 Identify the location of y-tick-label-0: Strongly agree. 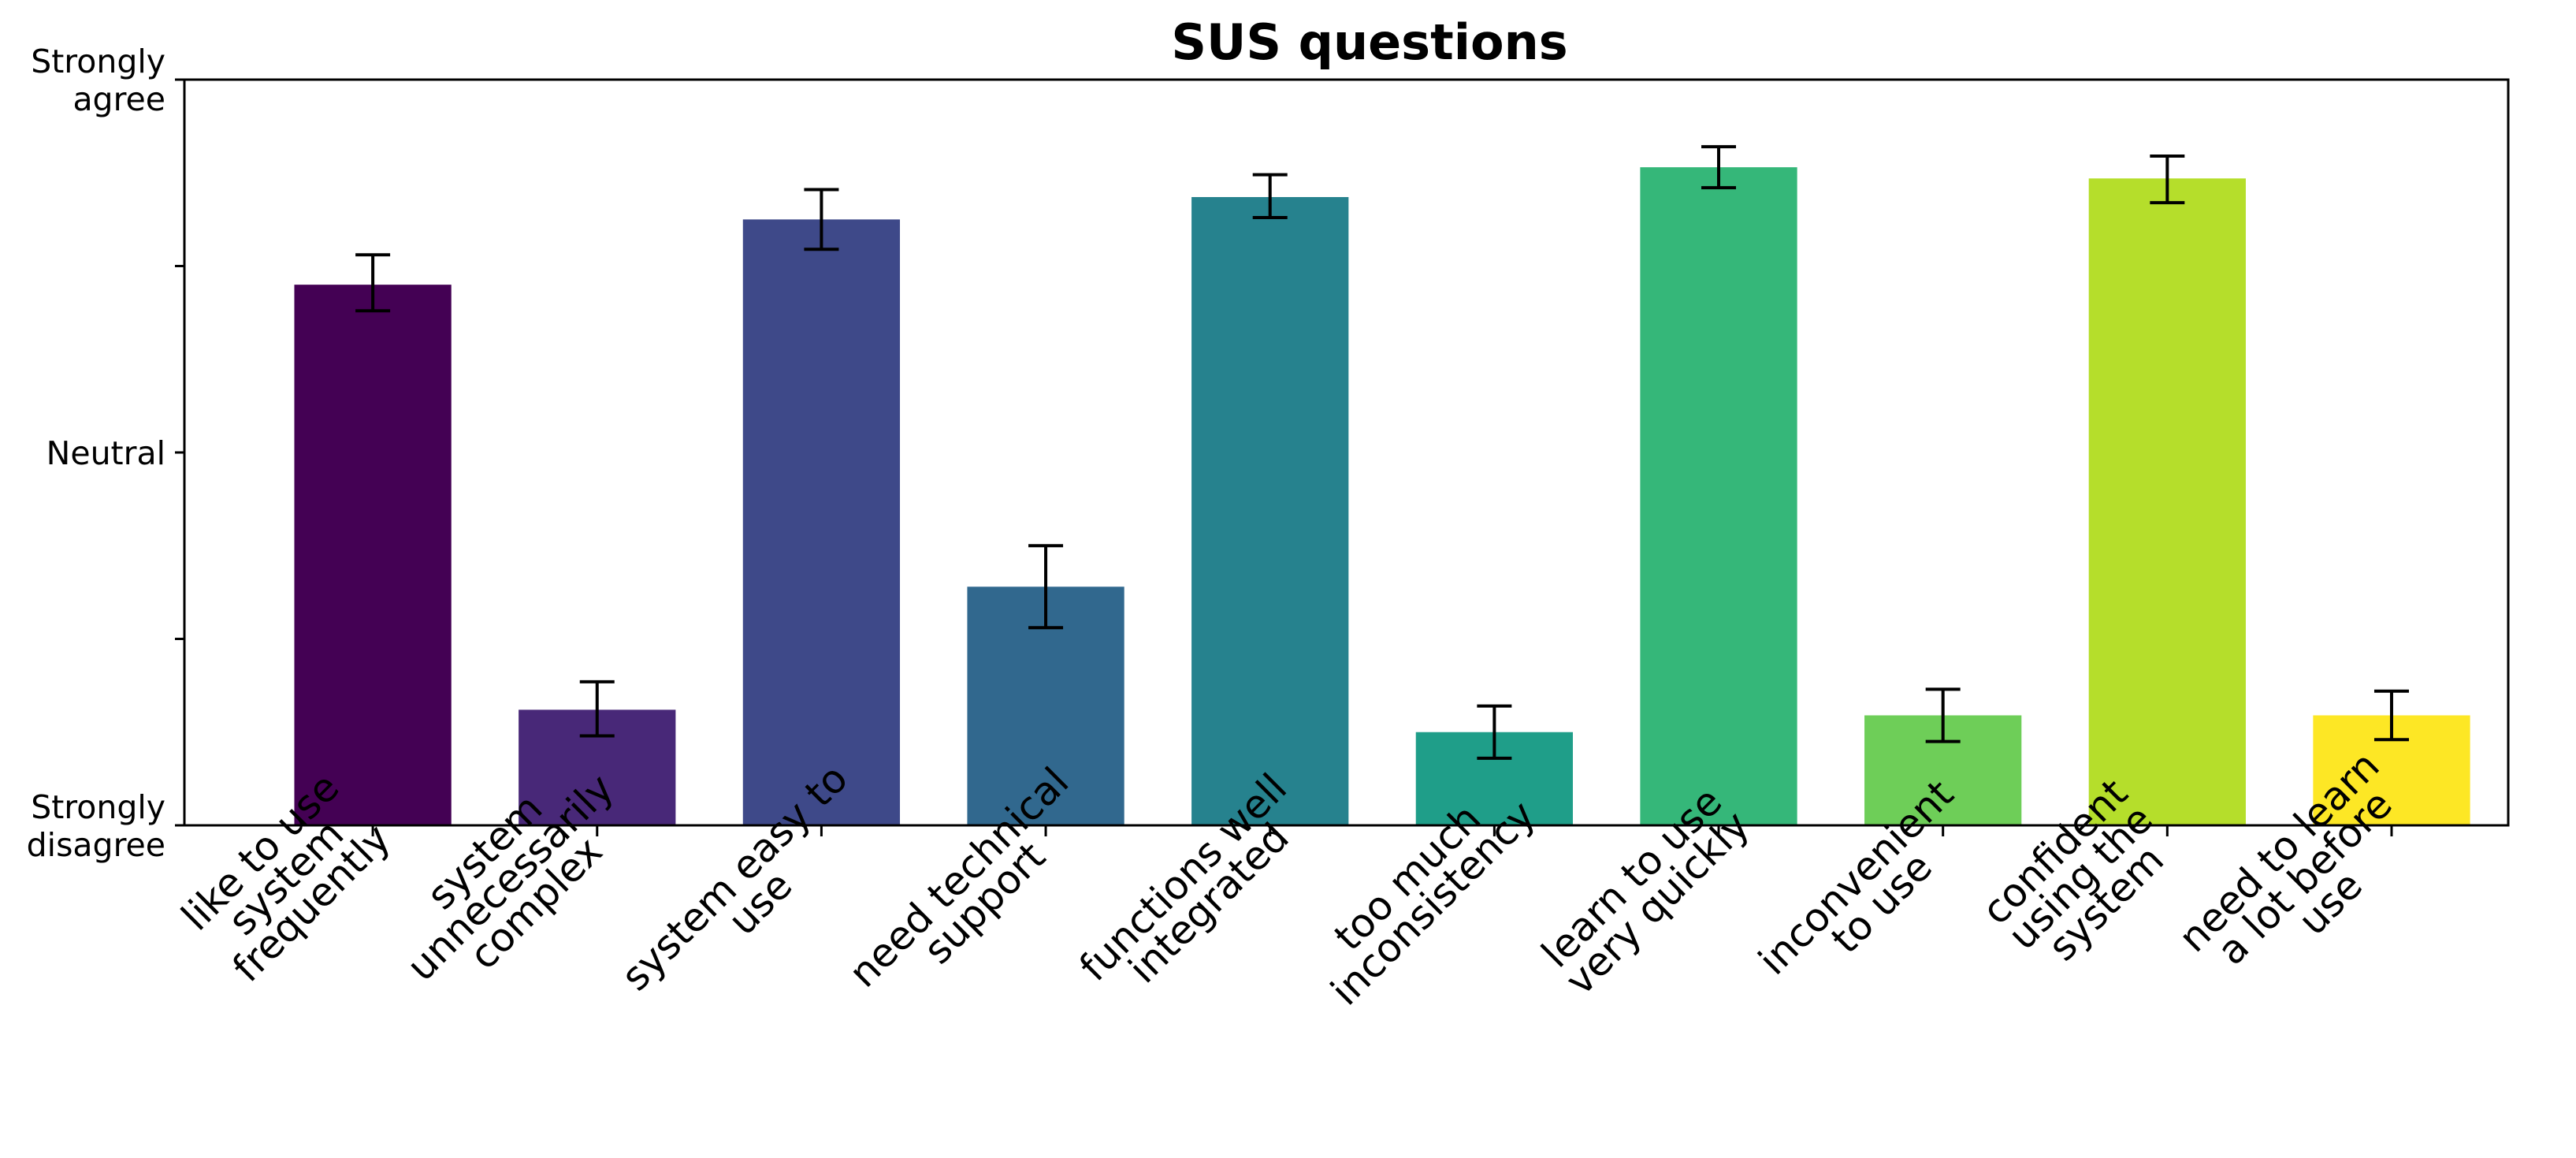
(98, 80).